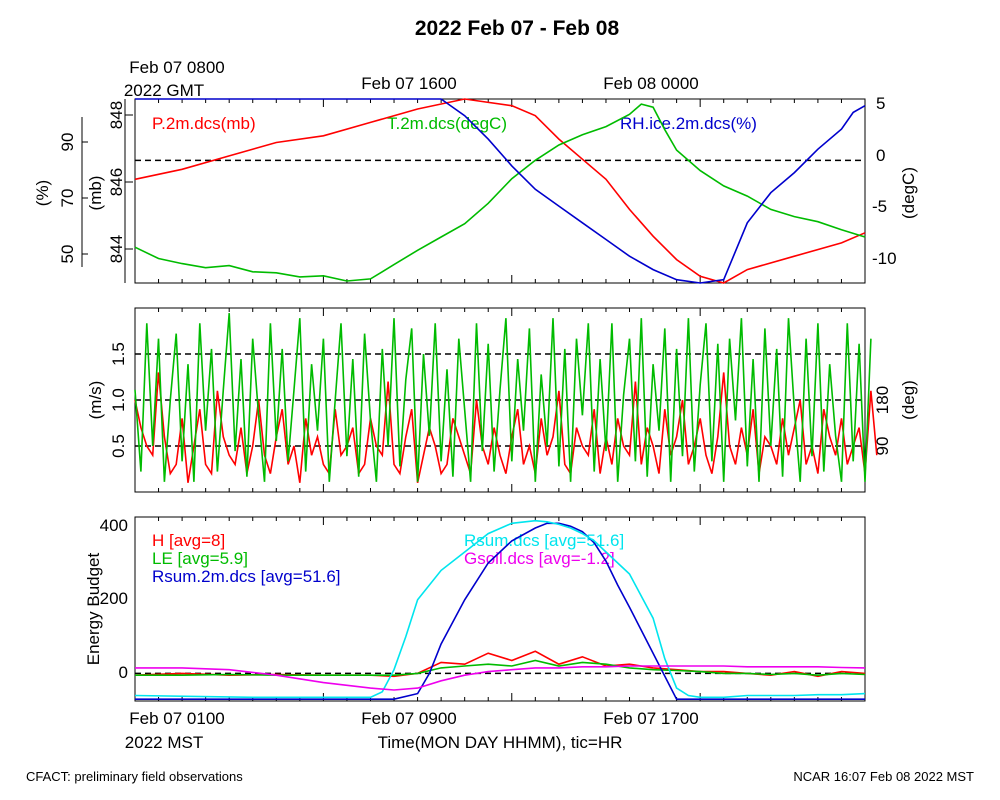  I want to click on mb-tick-846: 846, so click(116, 182).